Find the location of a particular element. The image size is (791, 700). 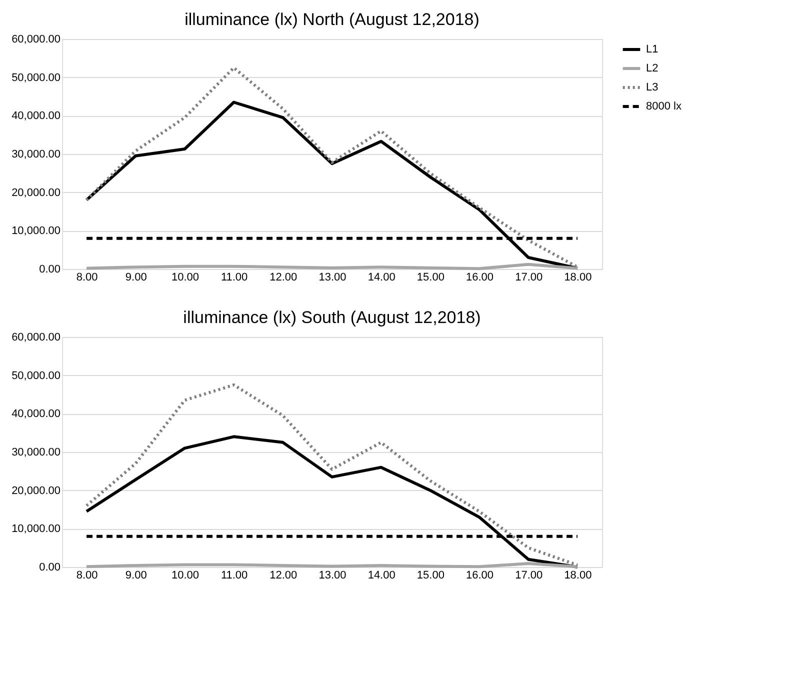

chart-title: illuminance (lx) North (August 12,2018) is located at coordinates (332, 19).